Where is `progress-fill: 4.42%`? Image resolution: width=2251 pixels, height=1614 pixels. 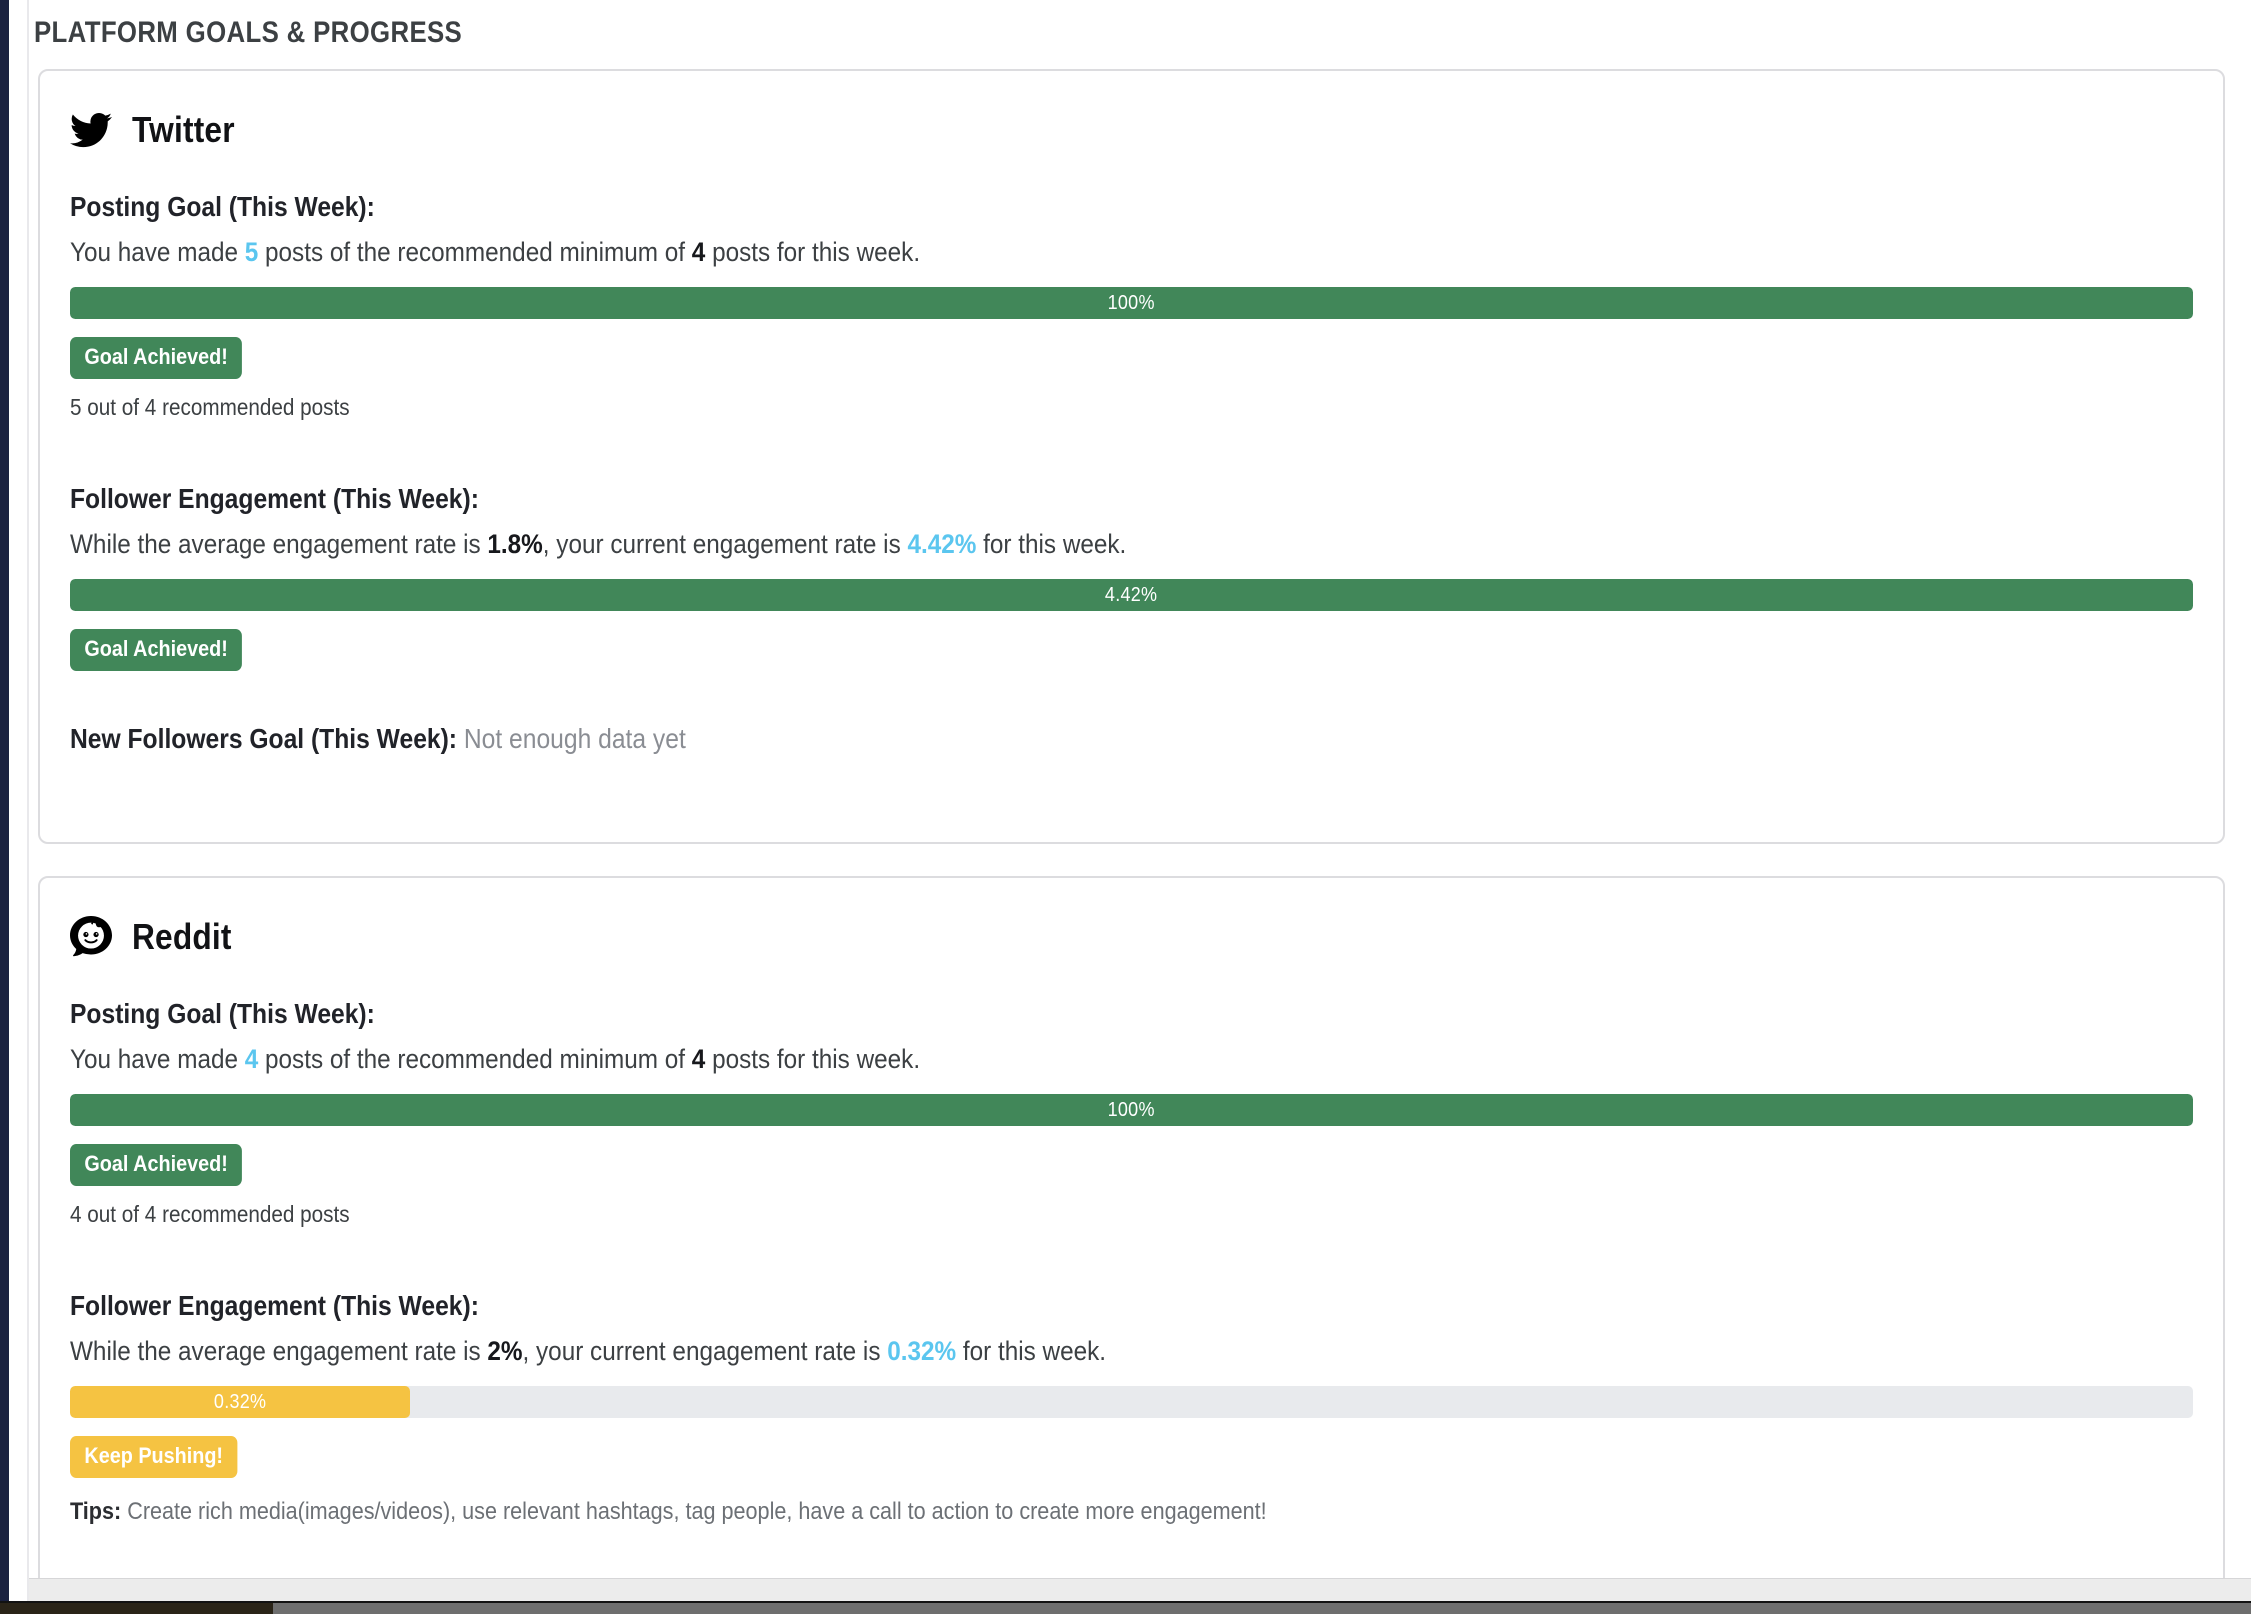 progress-fill: 4.42% is located at coordinates (1131, 595).